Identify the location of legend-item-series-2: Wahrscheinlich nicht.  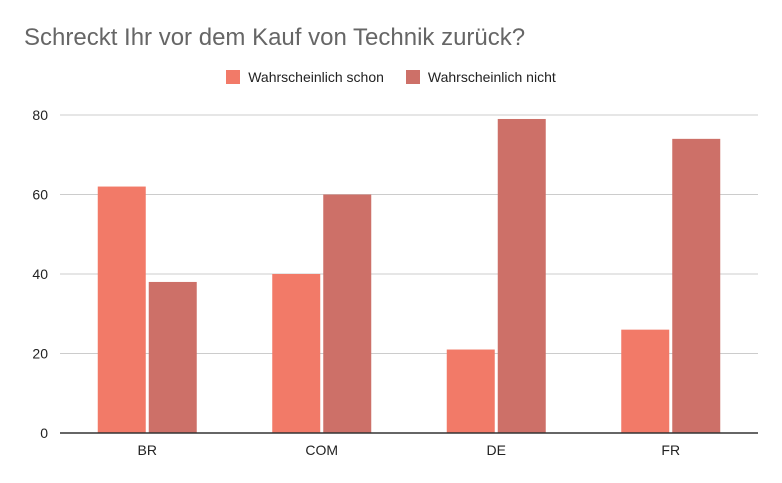
(480, 77).